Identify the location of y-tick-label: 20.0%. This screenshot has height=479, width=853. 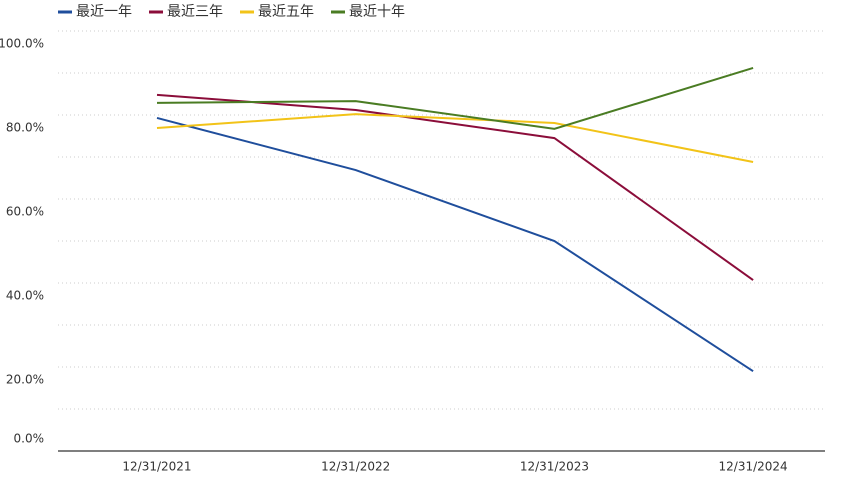
(25, 380).